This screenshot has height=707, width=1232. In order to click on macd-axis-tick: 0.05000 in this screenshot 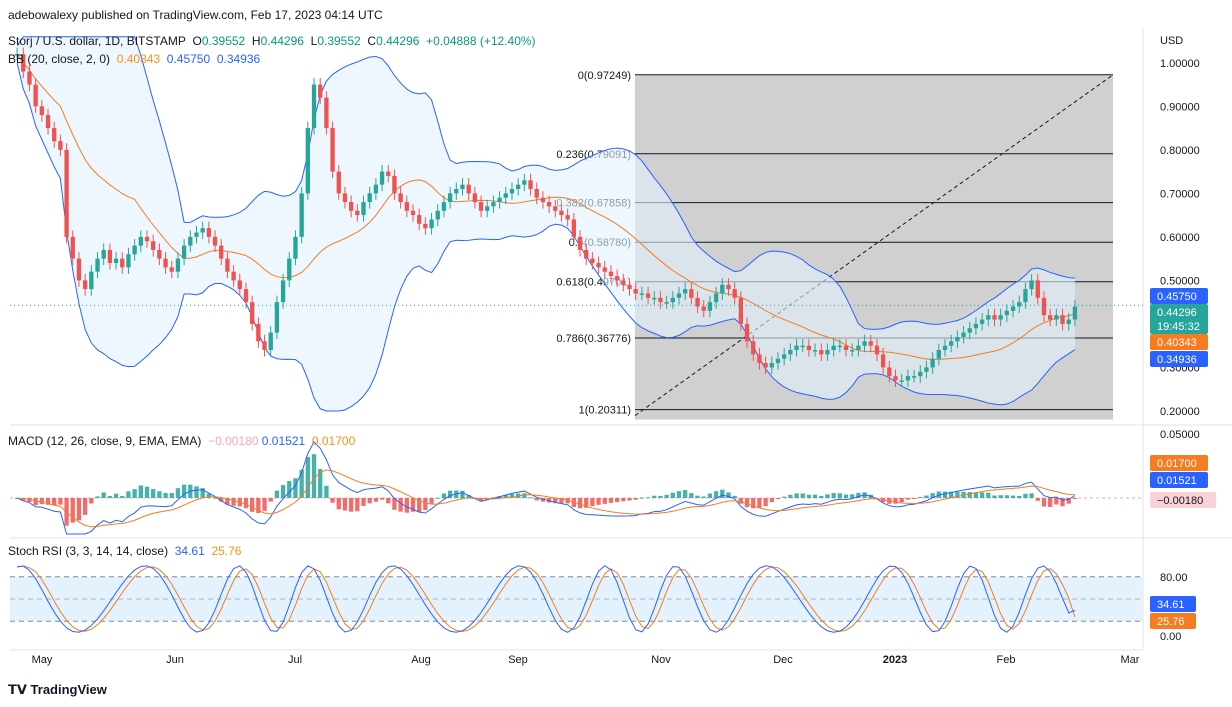, I will do `click(1180, 435)`.